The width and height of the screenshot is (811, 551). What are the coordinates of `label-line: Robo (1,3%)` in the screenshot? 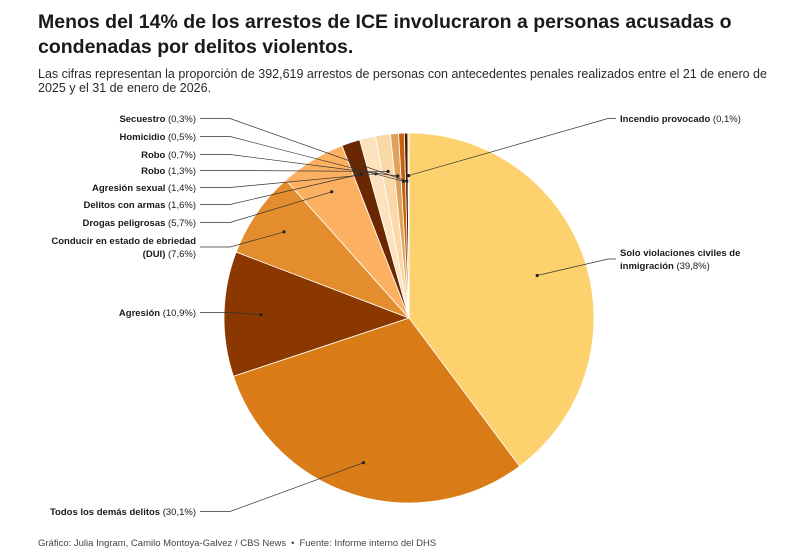 It's located at (168, 171).